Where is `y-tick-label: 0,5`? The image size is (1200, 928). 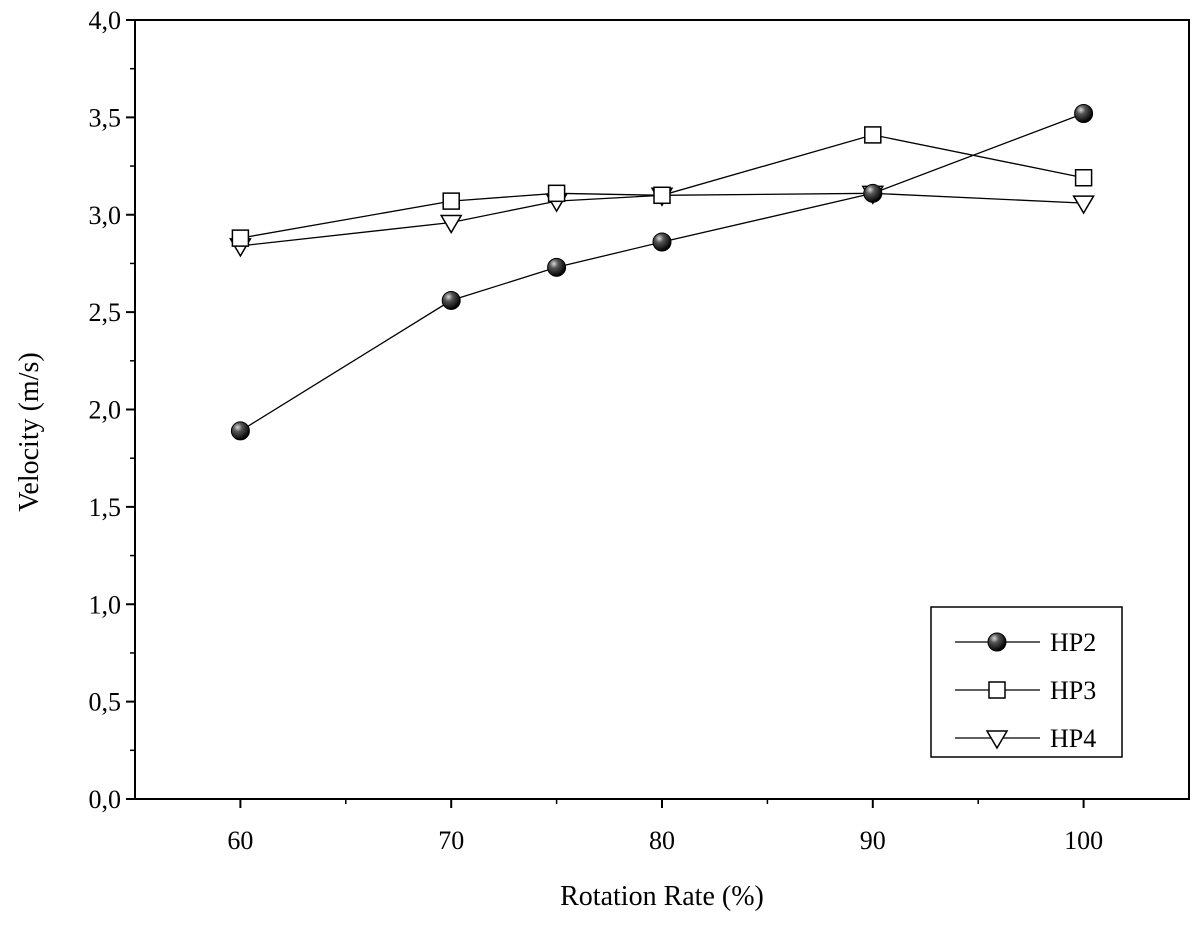
y-tick-label: 0,5 is located at coordinates (105, 702).